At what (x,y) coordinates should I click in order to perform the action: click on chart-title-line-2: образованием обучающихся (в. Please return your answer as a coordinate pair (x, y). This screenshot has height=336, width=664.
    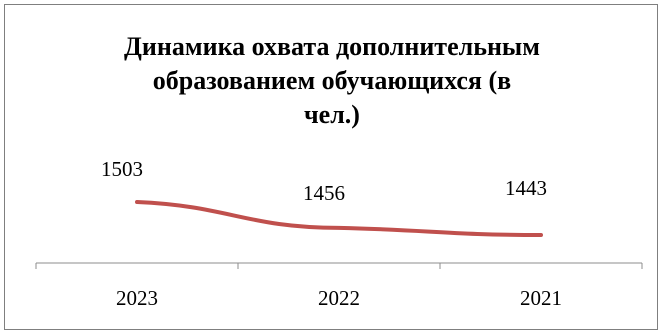
    Looking at the image, I should click on (332, 80).